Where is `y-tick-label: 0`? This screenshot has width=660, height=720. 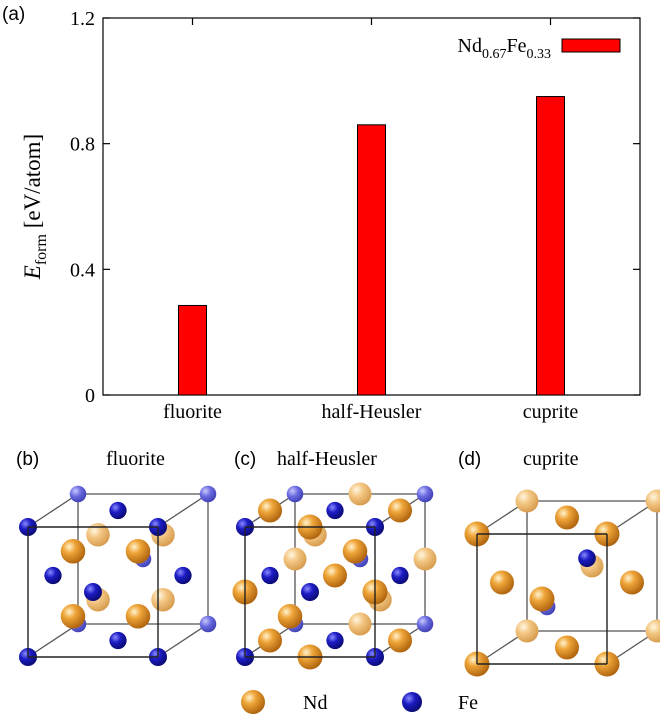 y-tick-label: 0 is located at coordinates (90, 396).